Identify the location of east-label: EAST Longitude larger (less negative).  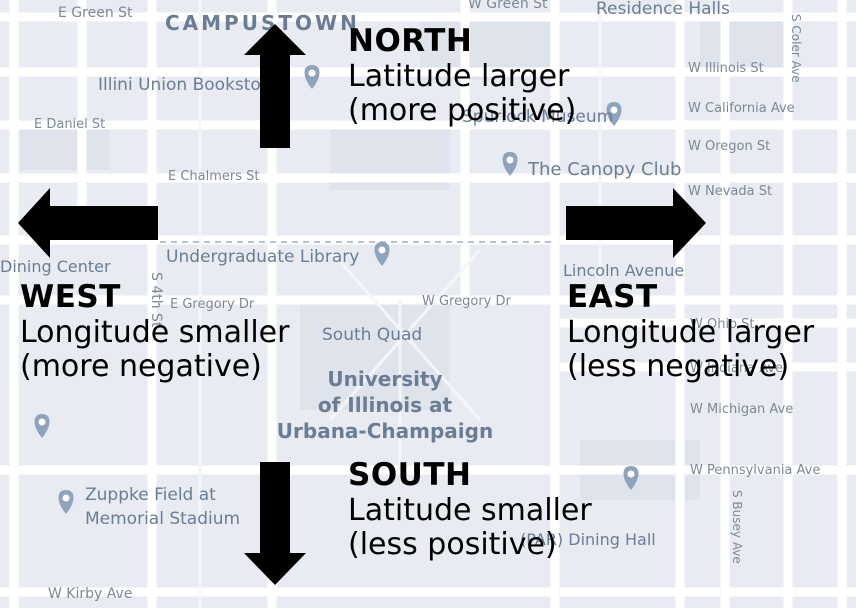
(691, 332).